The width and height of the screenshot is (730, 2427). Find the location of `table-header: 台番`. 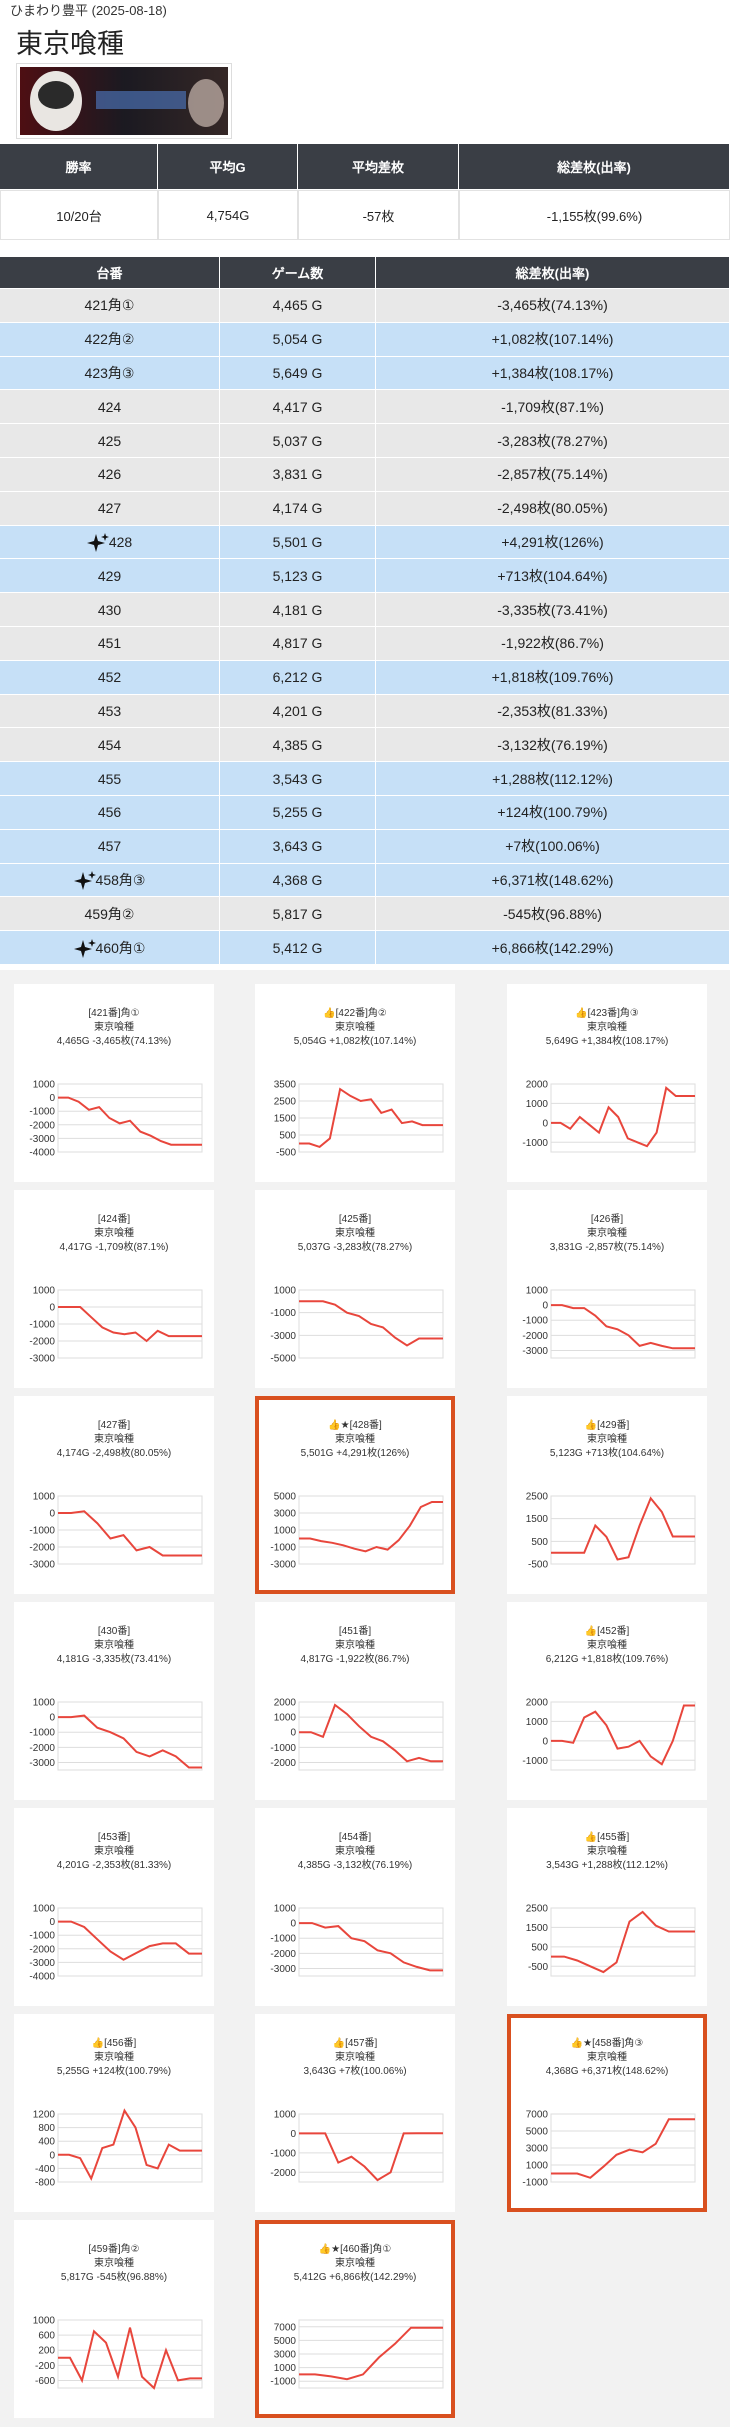

table-header: 台番 is located at coordinates (110, 273).